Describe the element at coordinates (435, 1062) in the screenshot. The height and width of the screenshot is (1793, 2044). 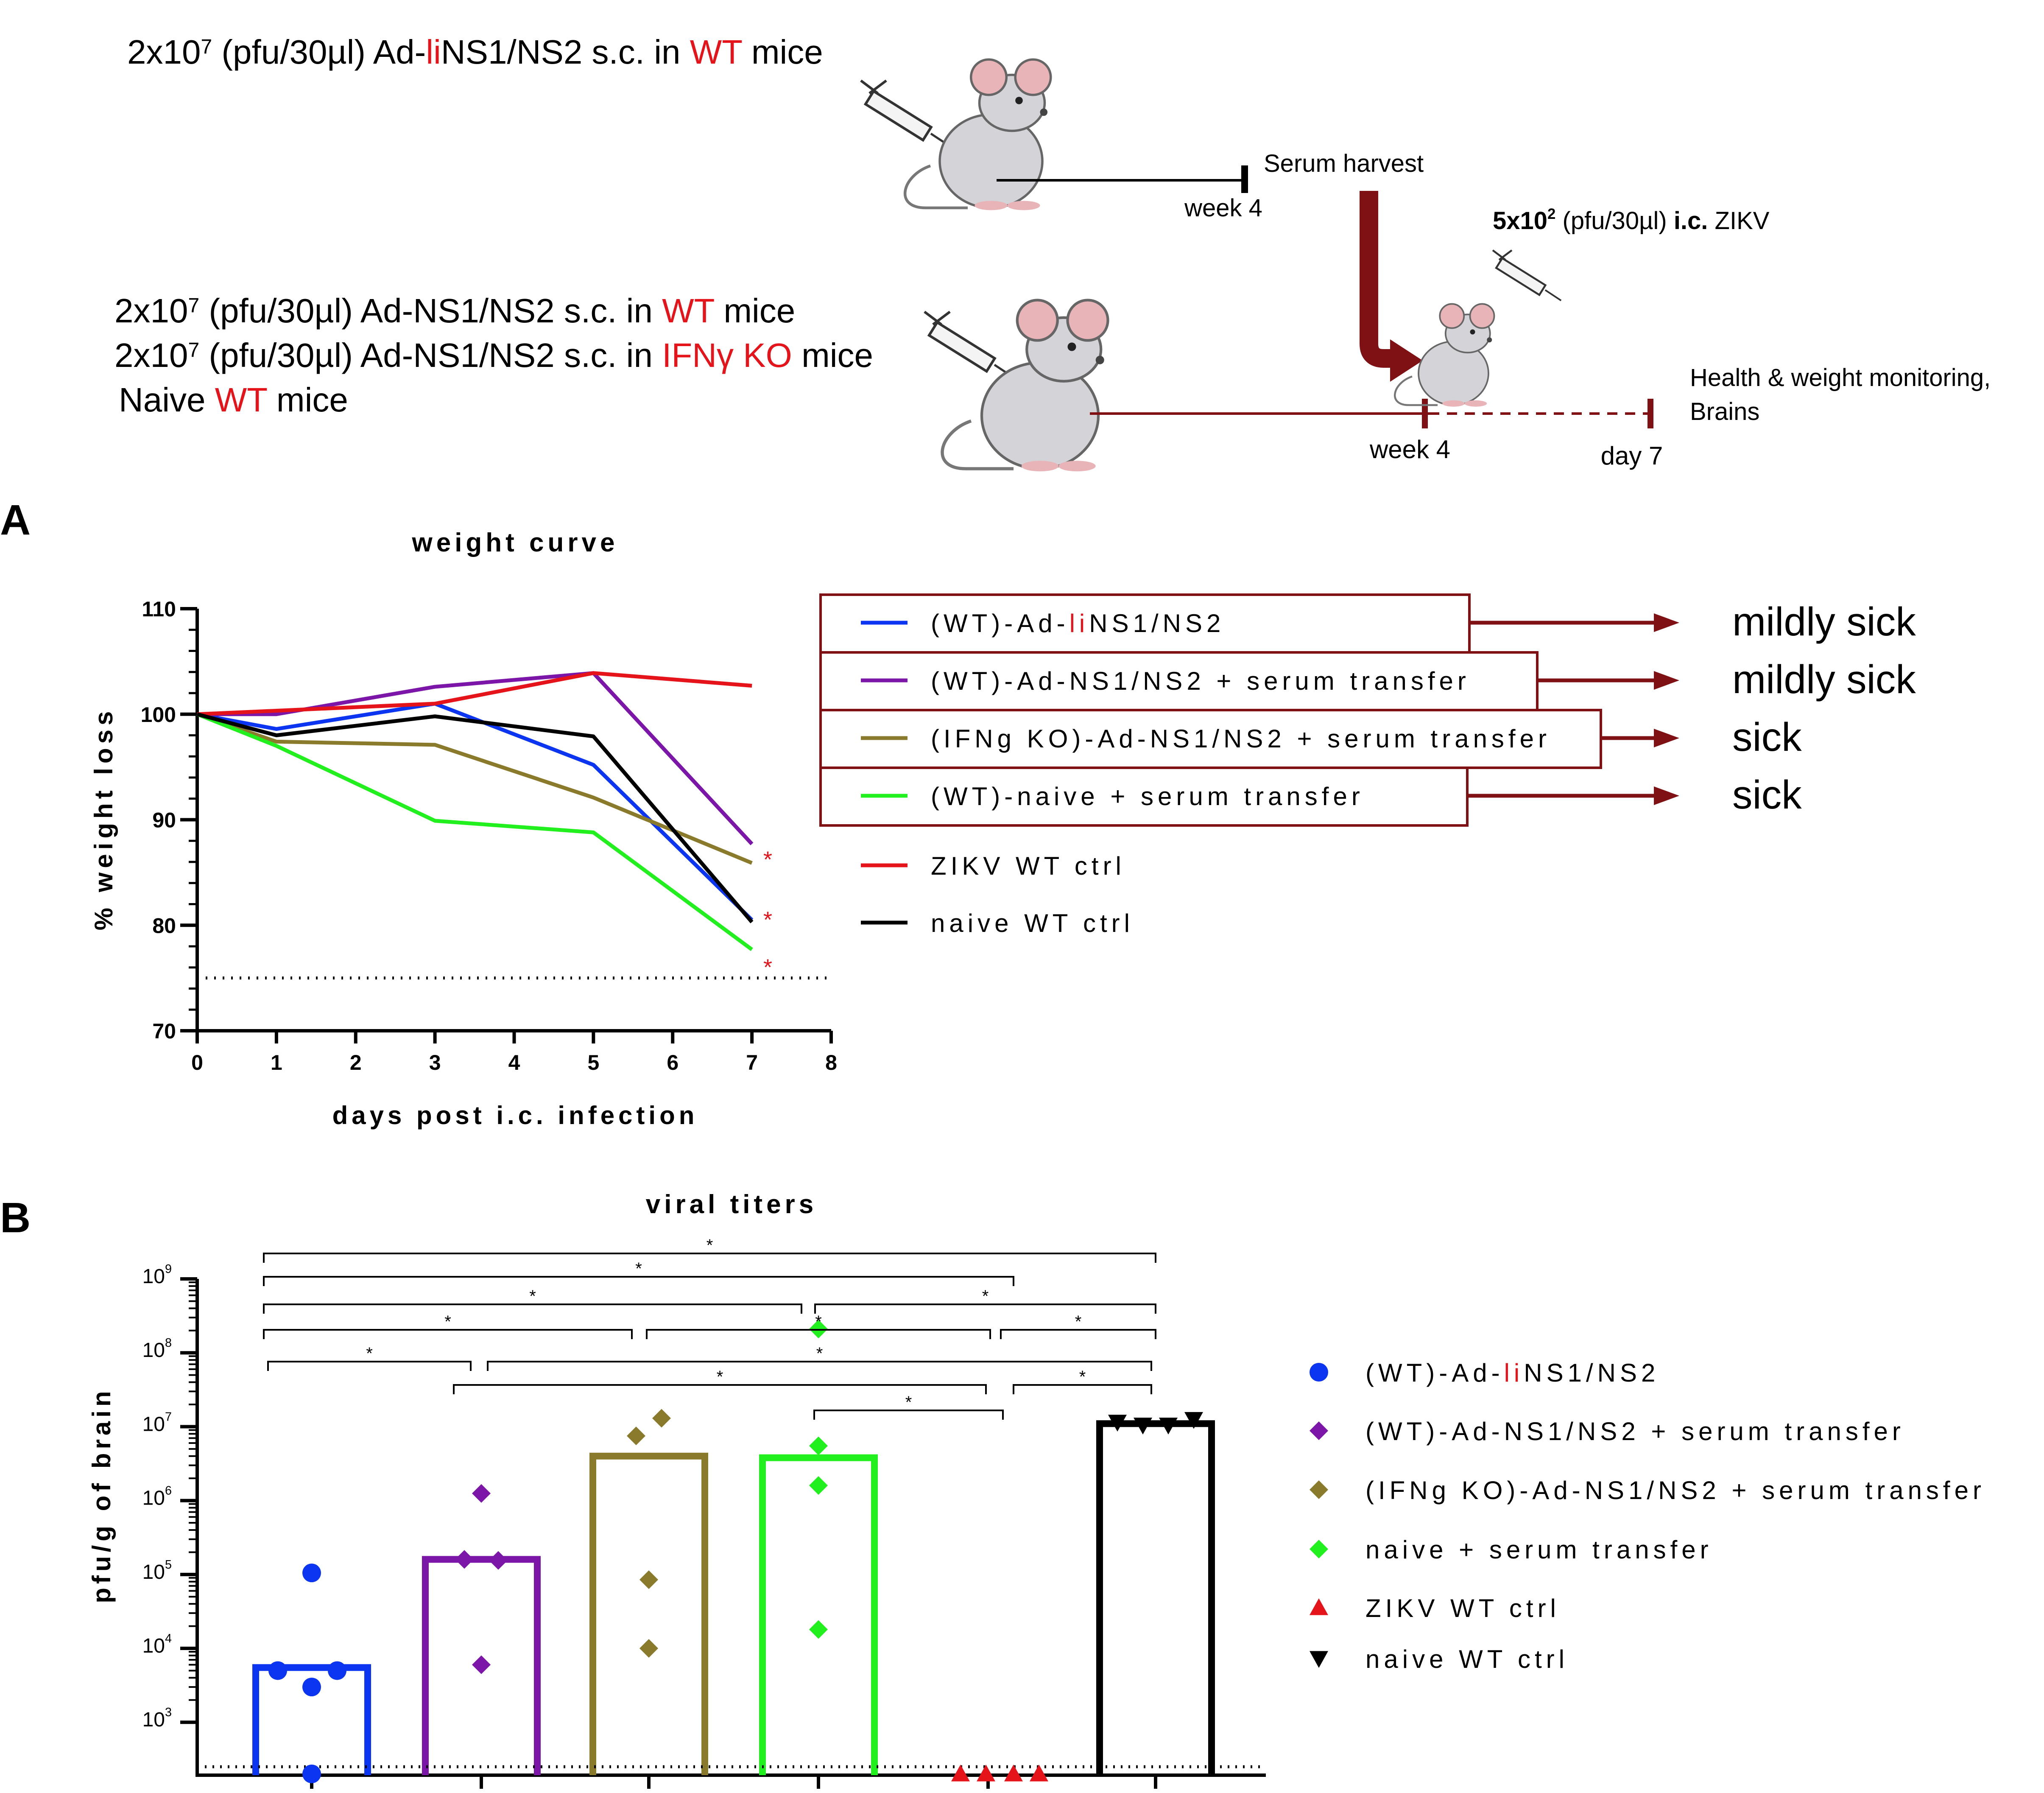
I see `x-tick-label: 3` at that location.